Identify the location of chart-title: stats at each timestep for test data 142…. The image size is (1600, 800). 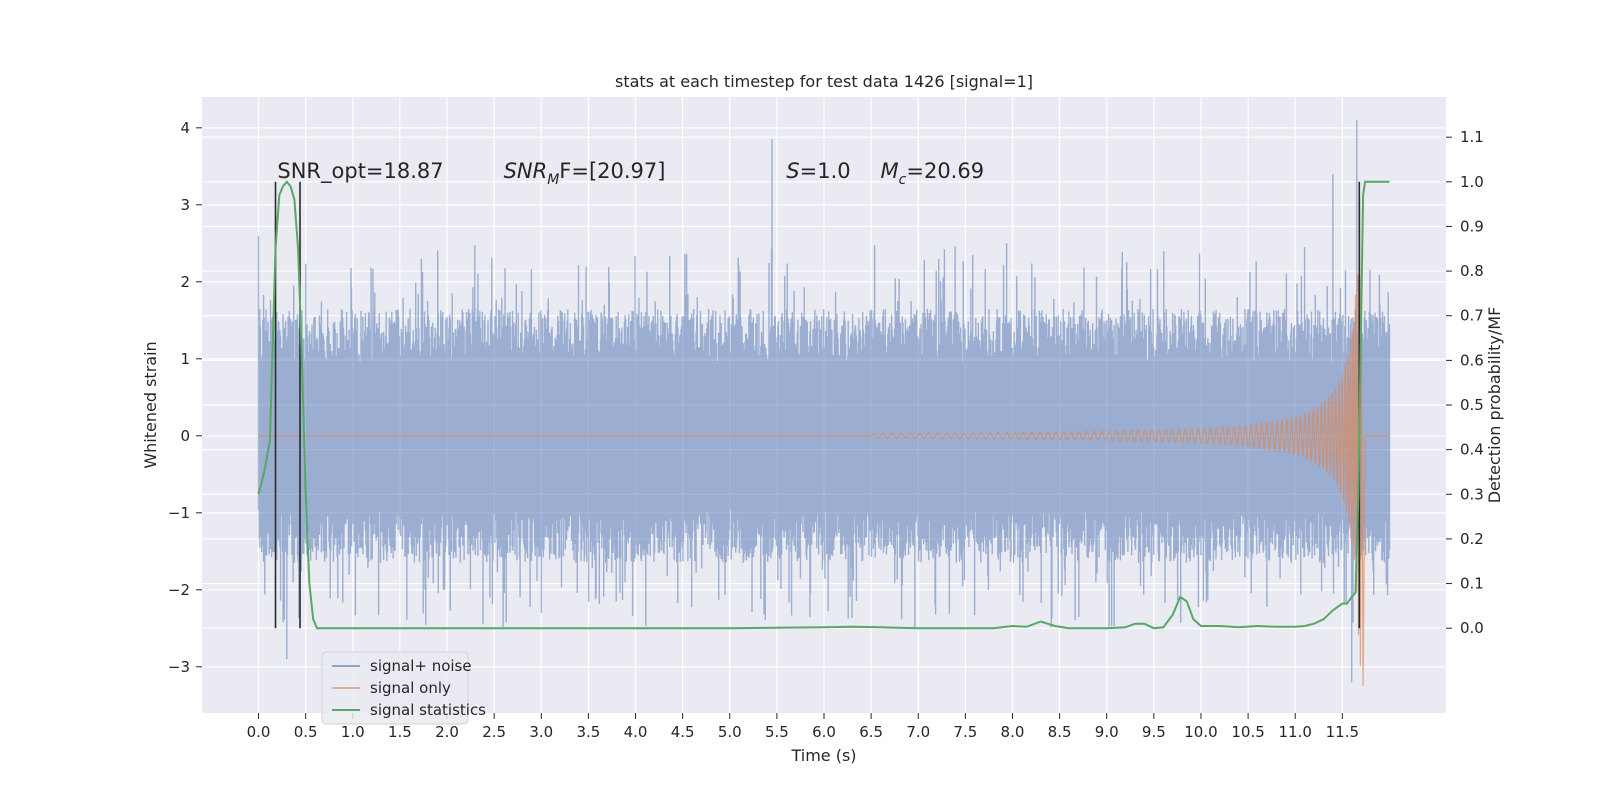
(824, 81).